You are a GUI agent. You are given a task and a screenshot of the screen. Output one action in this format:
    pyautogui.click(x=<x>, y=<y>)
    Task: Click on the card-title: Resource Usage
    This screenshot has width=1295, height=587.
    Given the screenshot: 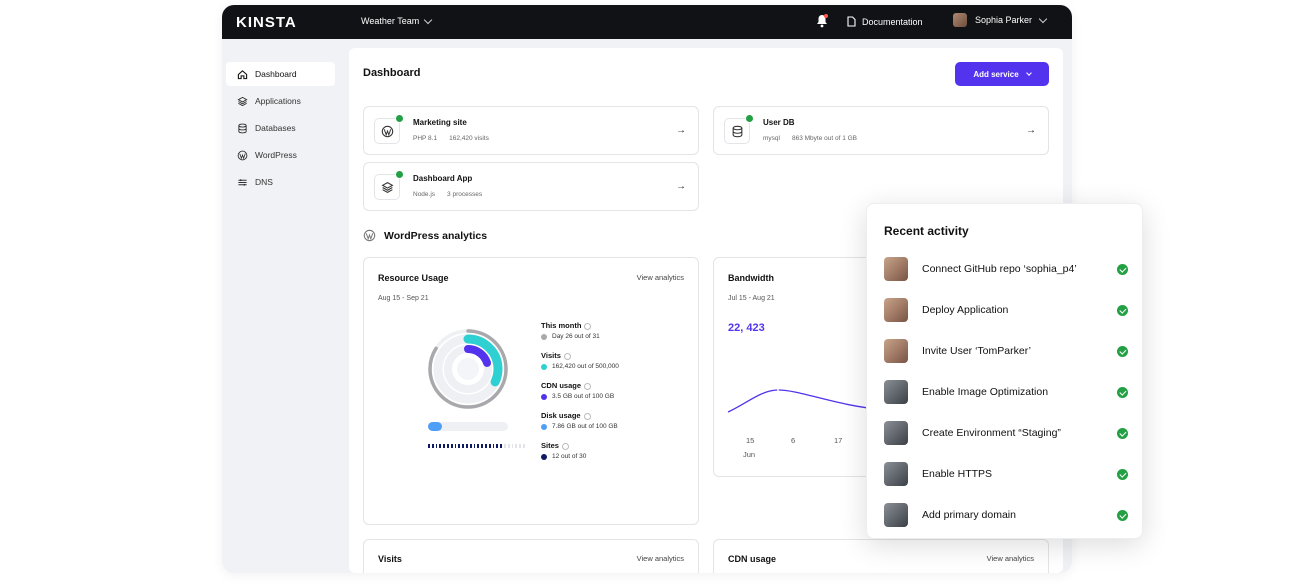 What is the action you would take?
    pyautogui.click(x=413, y=278)
    